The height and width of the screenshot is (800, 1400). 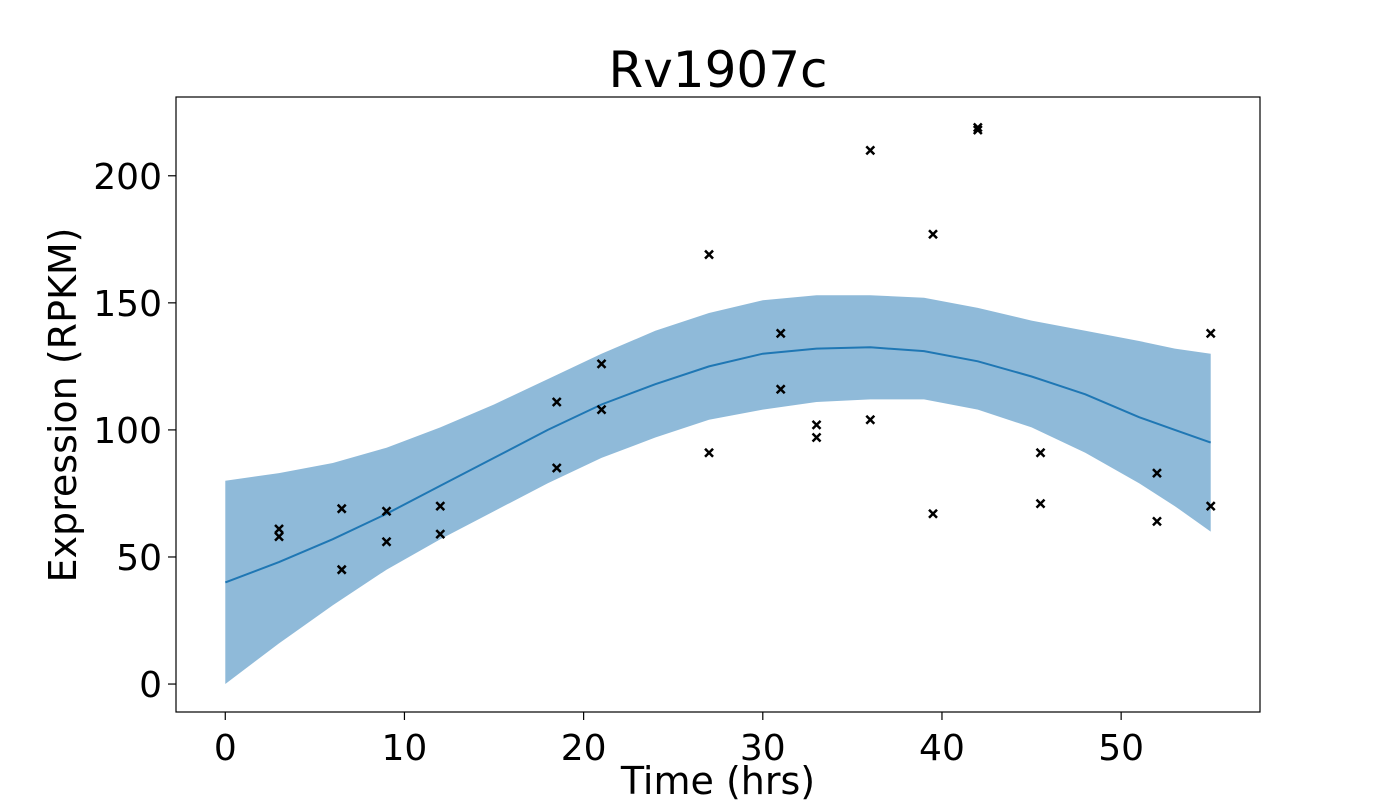 I want to click on y-tick-label: 50, so click(x=139, y=558).